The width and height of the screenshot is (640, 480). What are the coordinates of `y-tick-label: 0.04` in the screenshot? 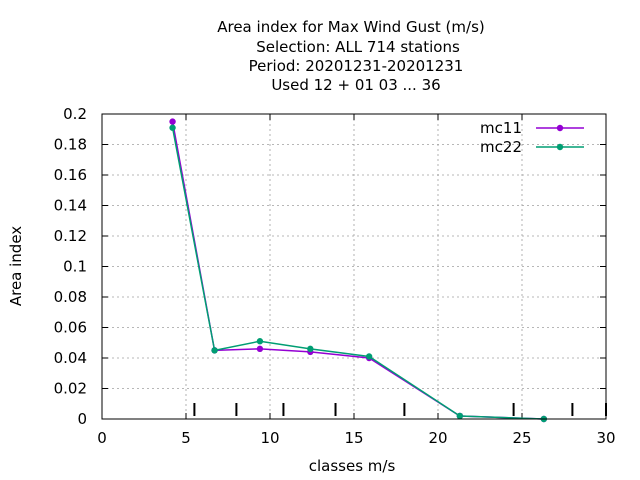 It's located at (70, 358).